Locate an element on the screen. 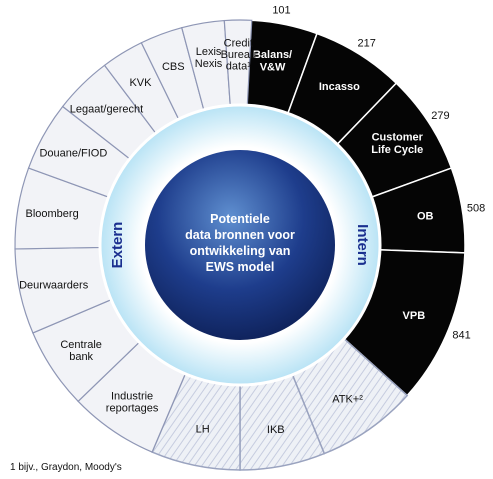  segment-label-line: reportages is located at coordinates (132, 409).